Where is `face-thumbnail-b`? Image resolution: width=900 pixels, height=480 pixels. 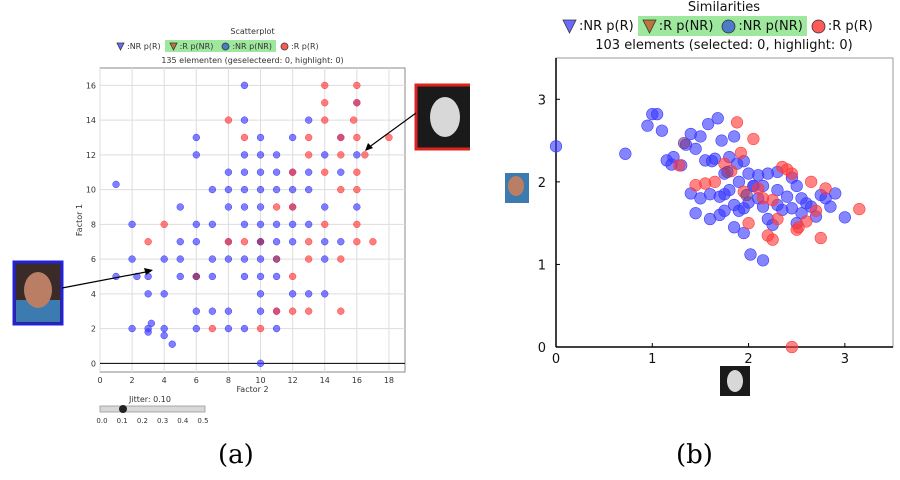 face-thumbnail-b is located at coordinates (442, 117).